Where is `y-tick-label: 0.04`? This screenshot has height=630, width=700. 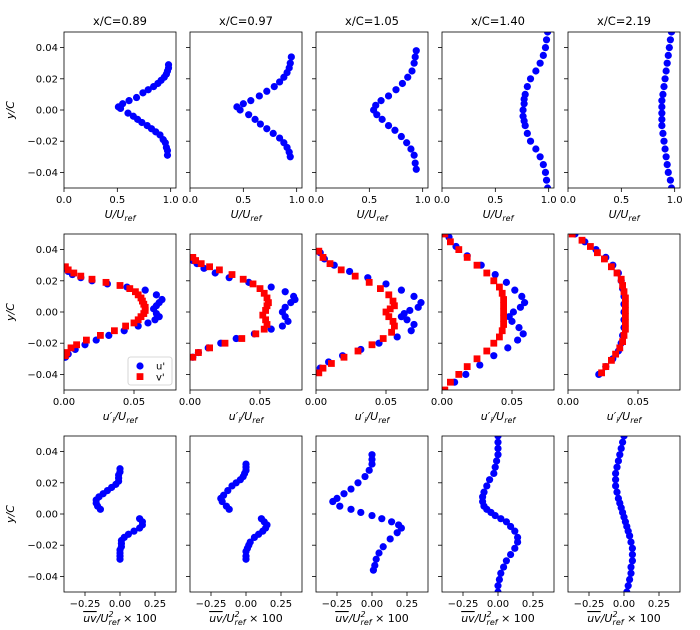 y-tick-label: 0.04 is located at coordinates (47, 452).